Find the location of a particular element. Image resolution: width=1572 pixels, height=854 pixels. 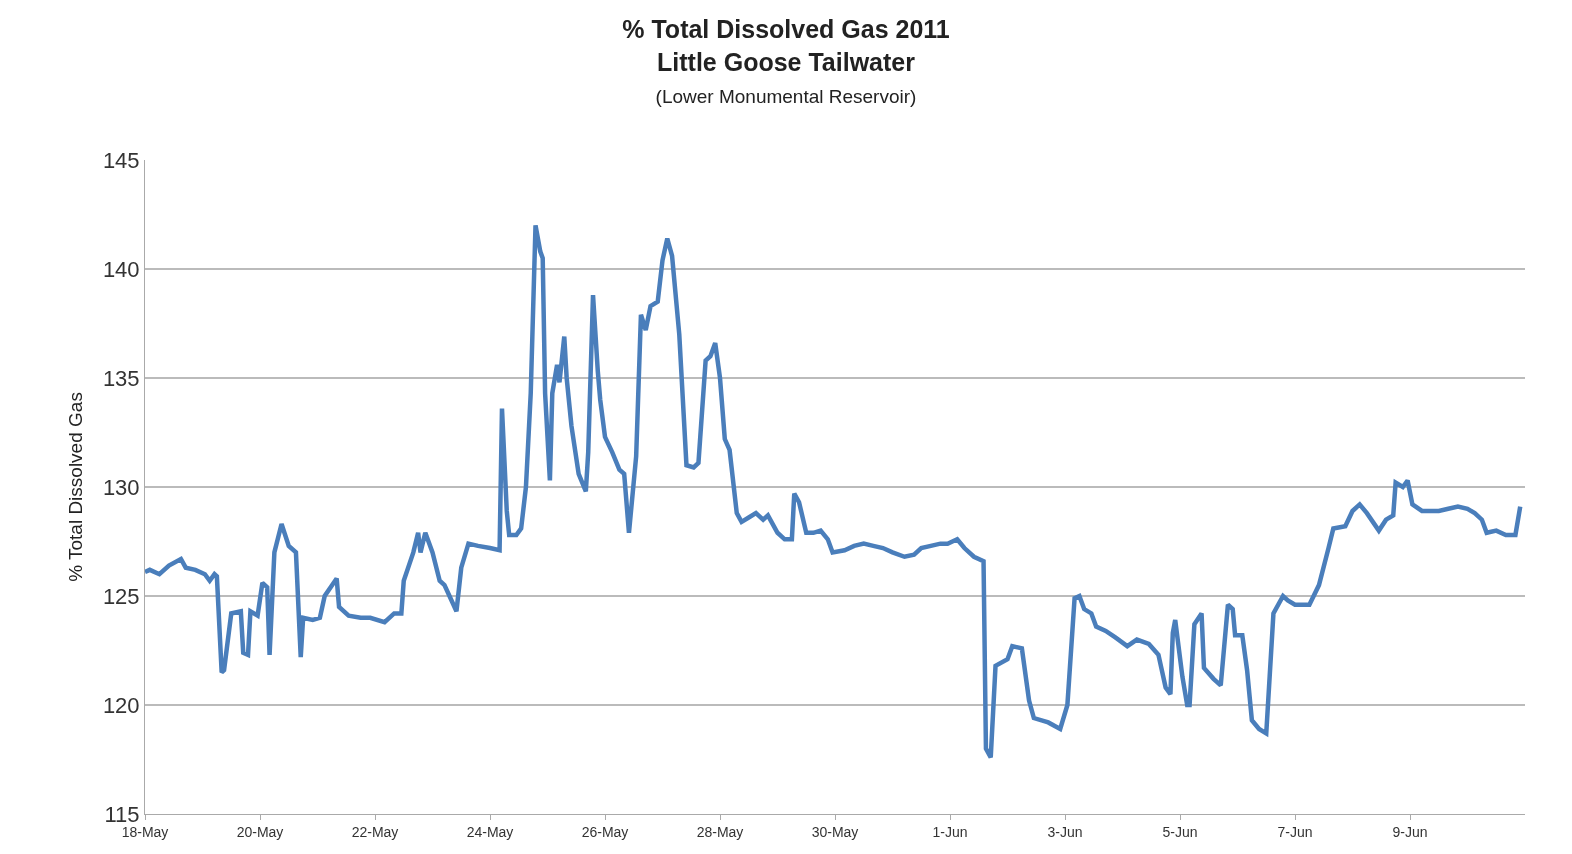

x-tick-label: 3-Jun is located at coordinates (1065, 831).